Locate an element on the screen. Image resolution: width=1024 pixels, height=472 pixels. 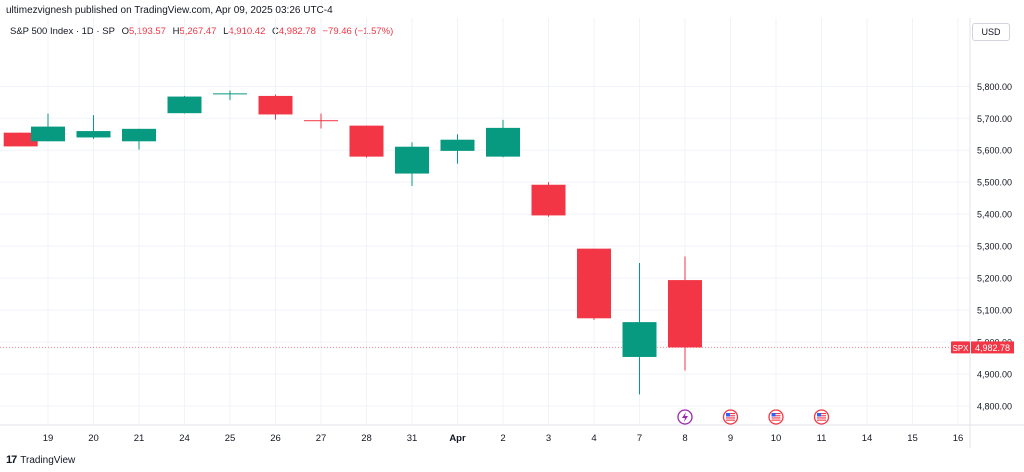
low-value: L4,910.42 is located at coordinates (244, 31).